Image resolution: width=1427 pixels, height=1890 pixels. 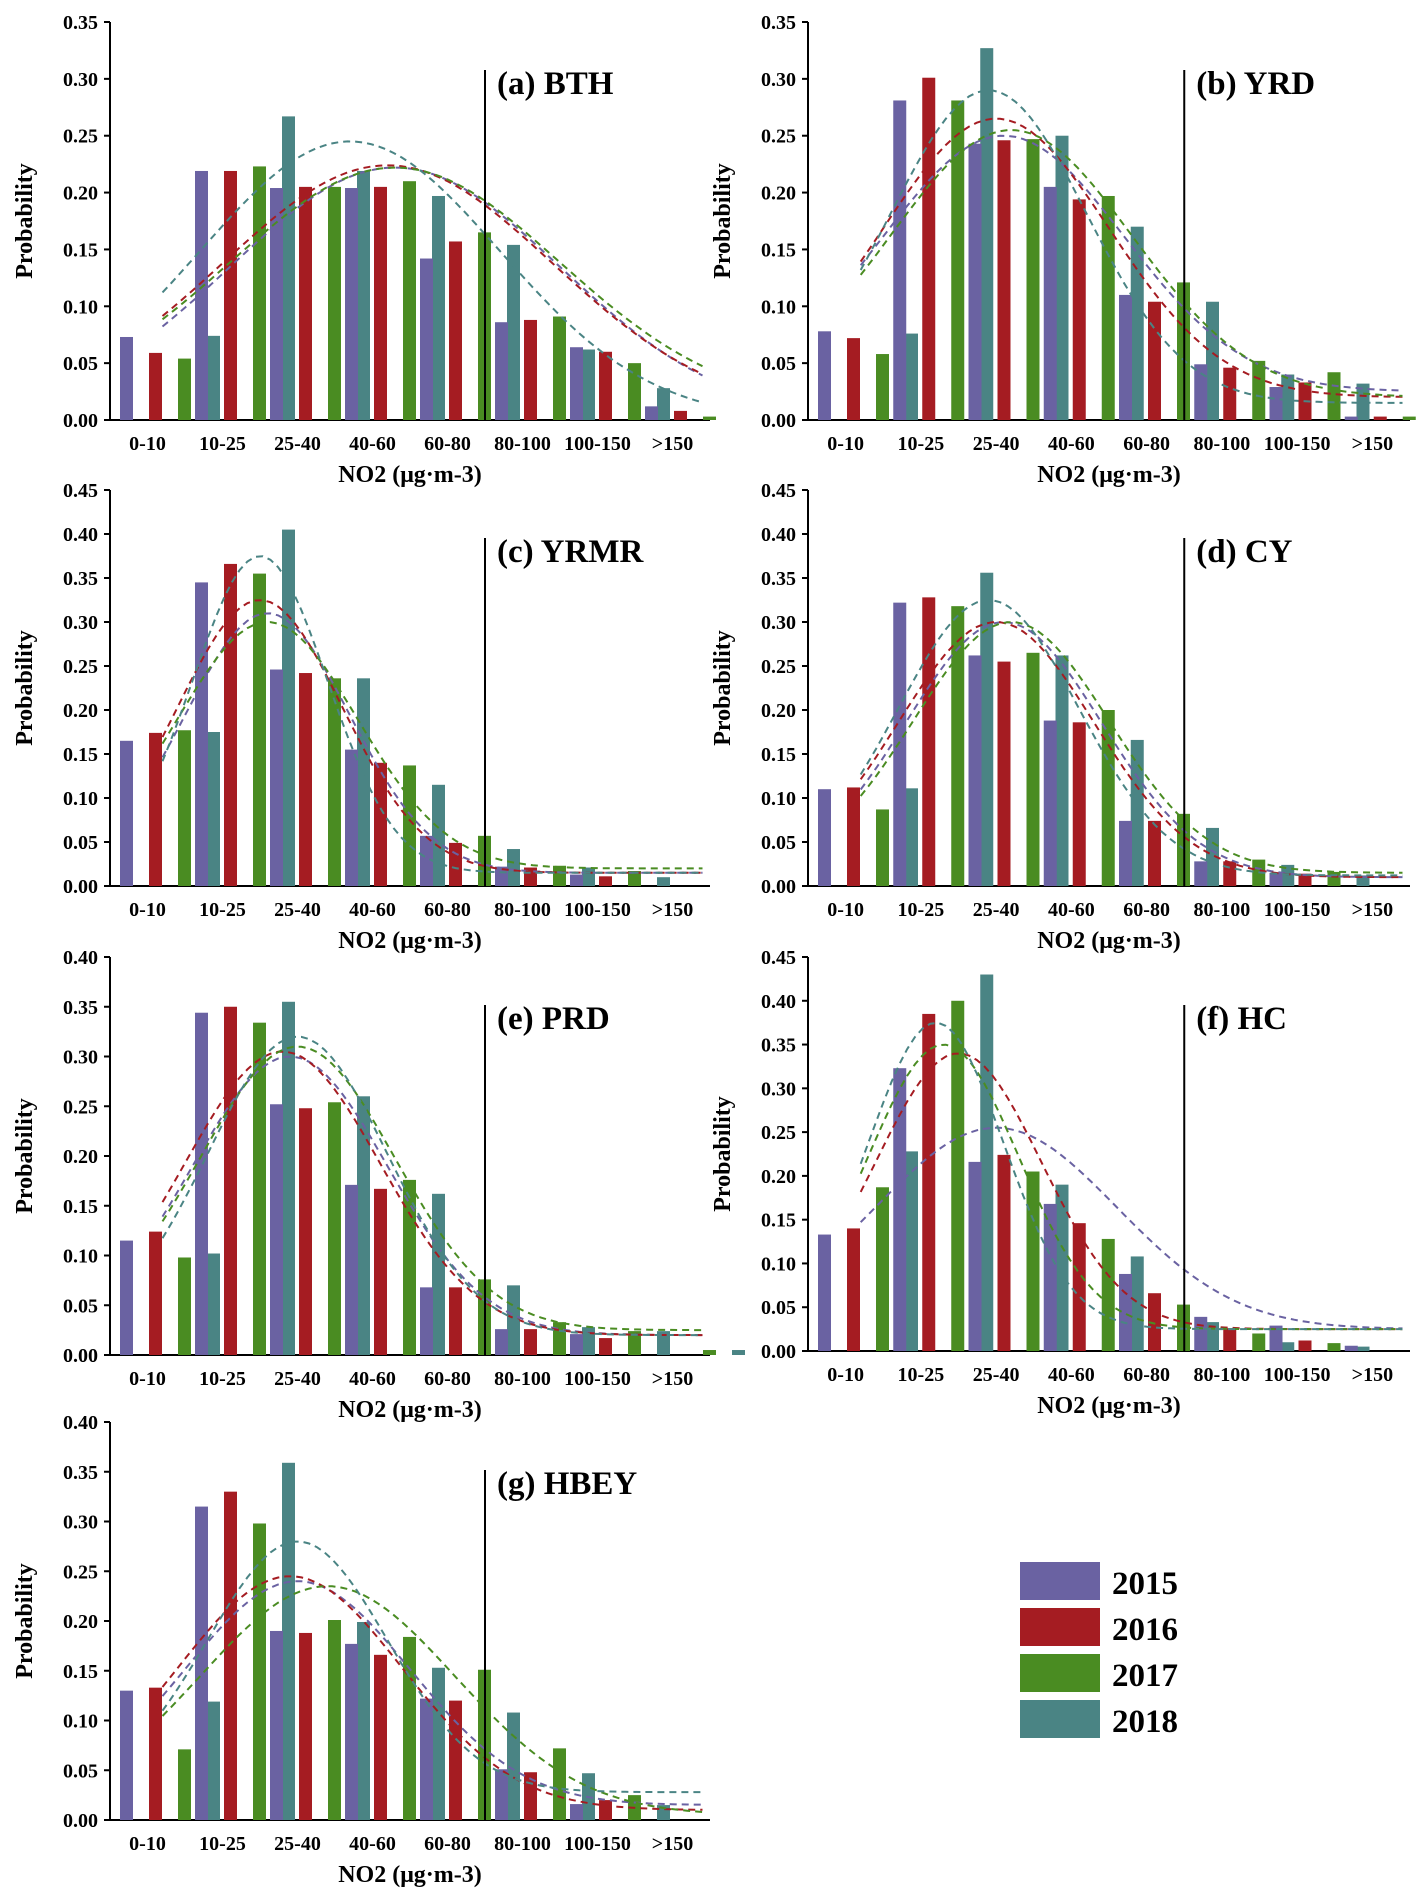 What do you see at coordinates (597, 910) in the screenshot?
I see `x-tick-label: 100-150` at bounding box center [597, 910].